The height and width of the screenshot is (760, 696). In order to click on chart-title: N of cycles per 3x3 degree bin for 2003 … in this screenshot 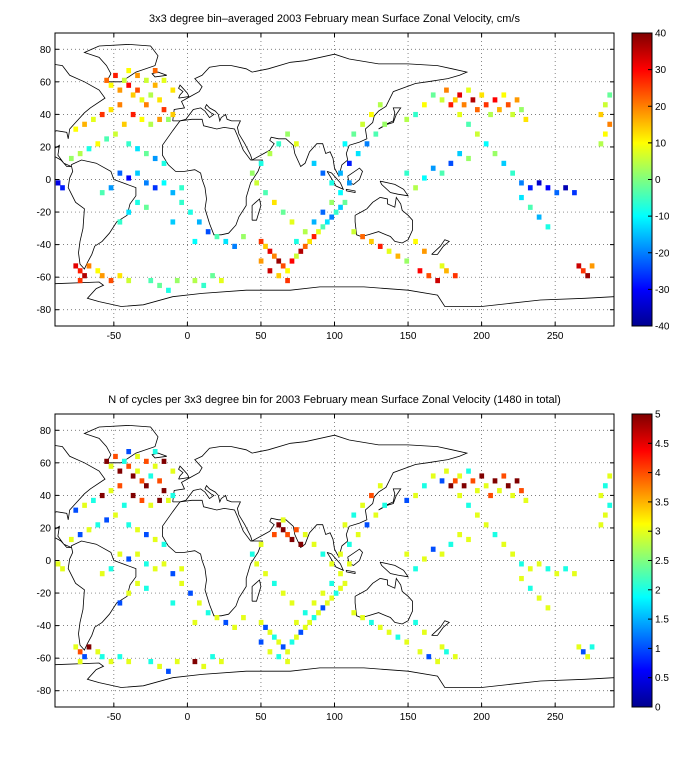, I will do `click(334, 400)`.